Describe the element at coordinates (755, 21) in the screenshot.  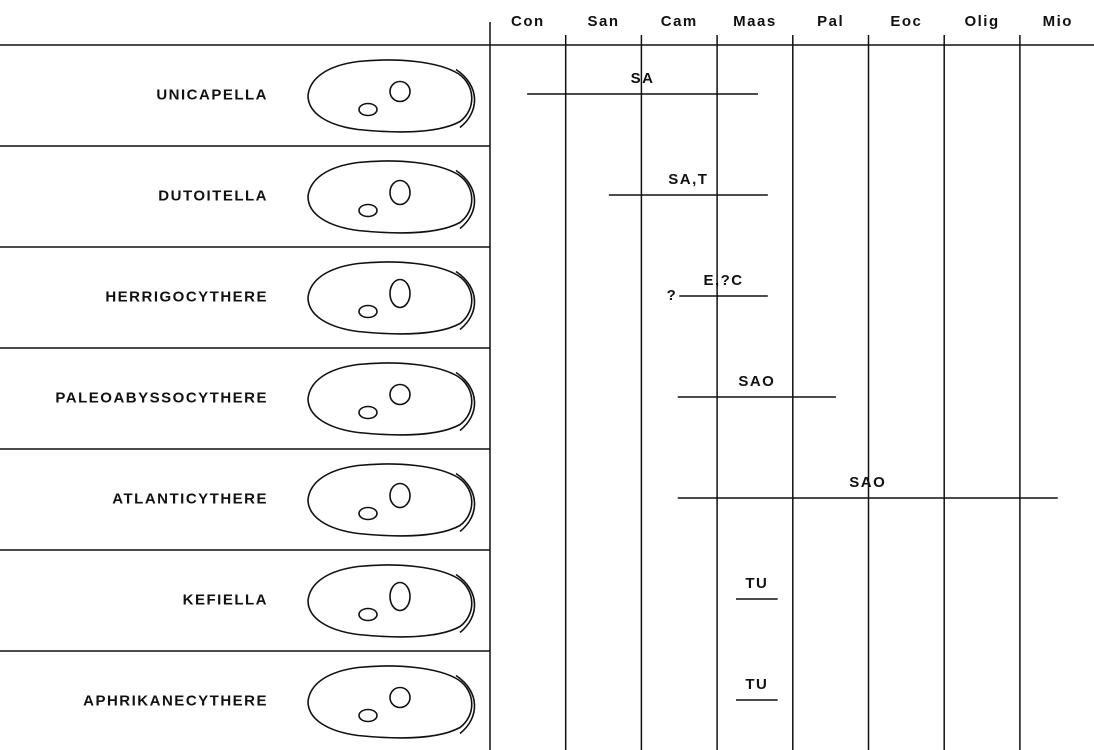
I see `stage-label: Maas` at that location.